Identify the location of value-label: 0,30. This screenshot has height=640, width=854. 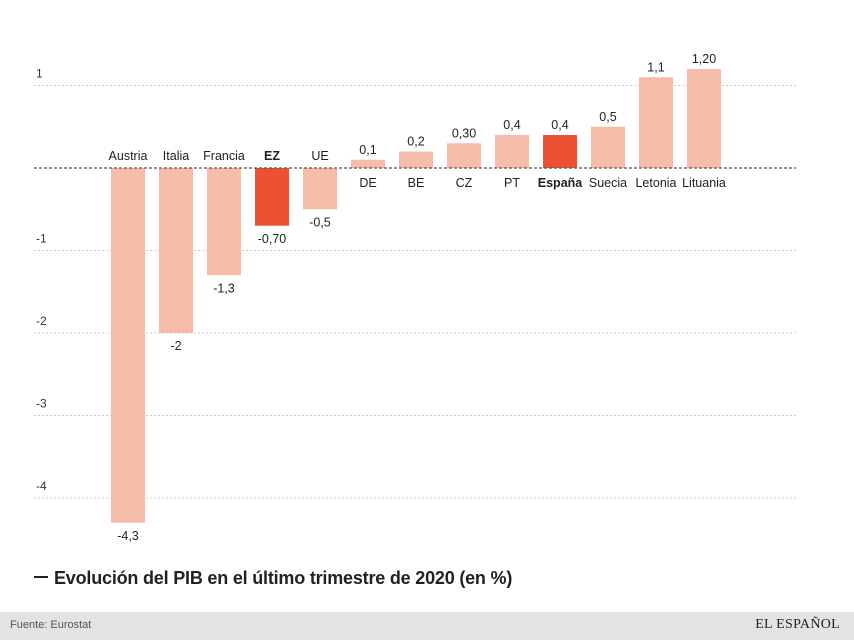
(464, 133).